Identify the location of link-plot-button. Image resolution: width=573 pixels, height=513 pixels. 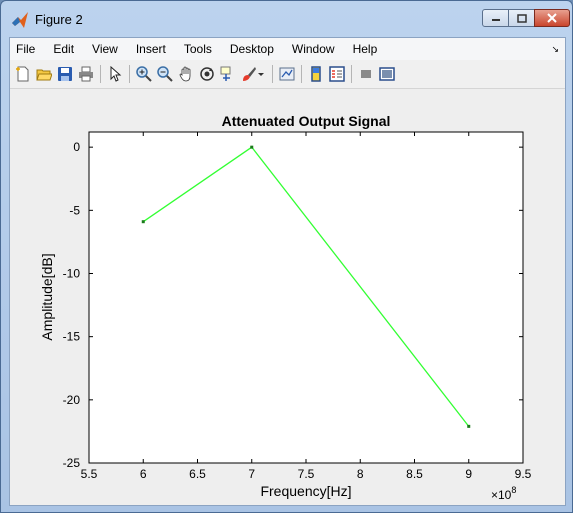
(287, 74).